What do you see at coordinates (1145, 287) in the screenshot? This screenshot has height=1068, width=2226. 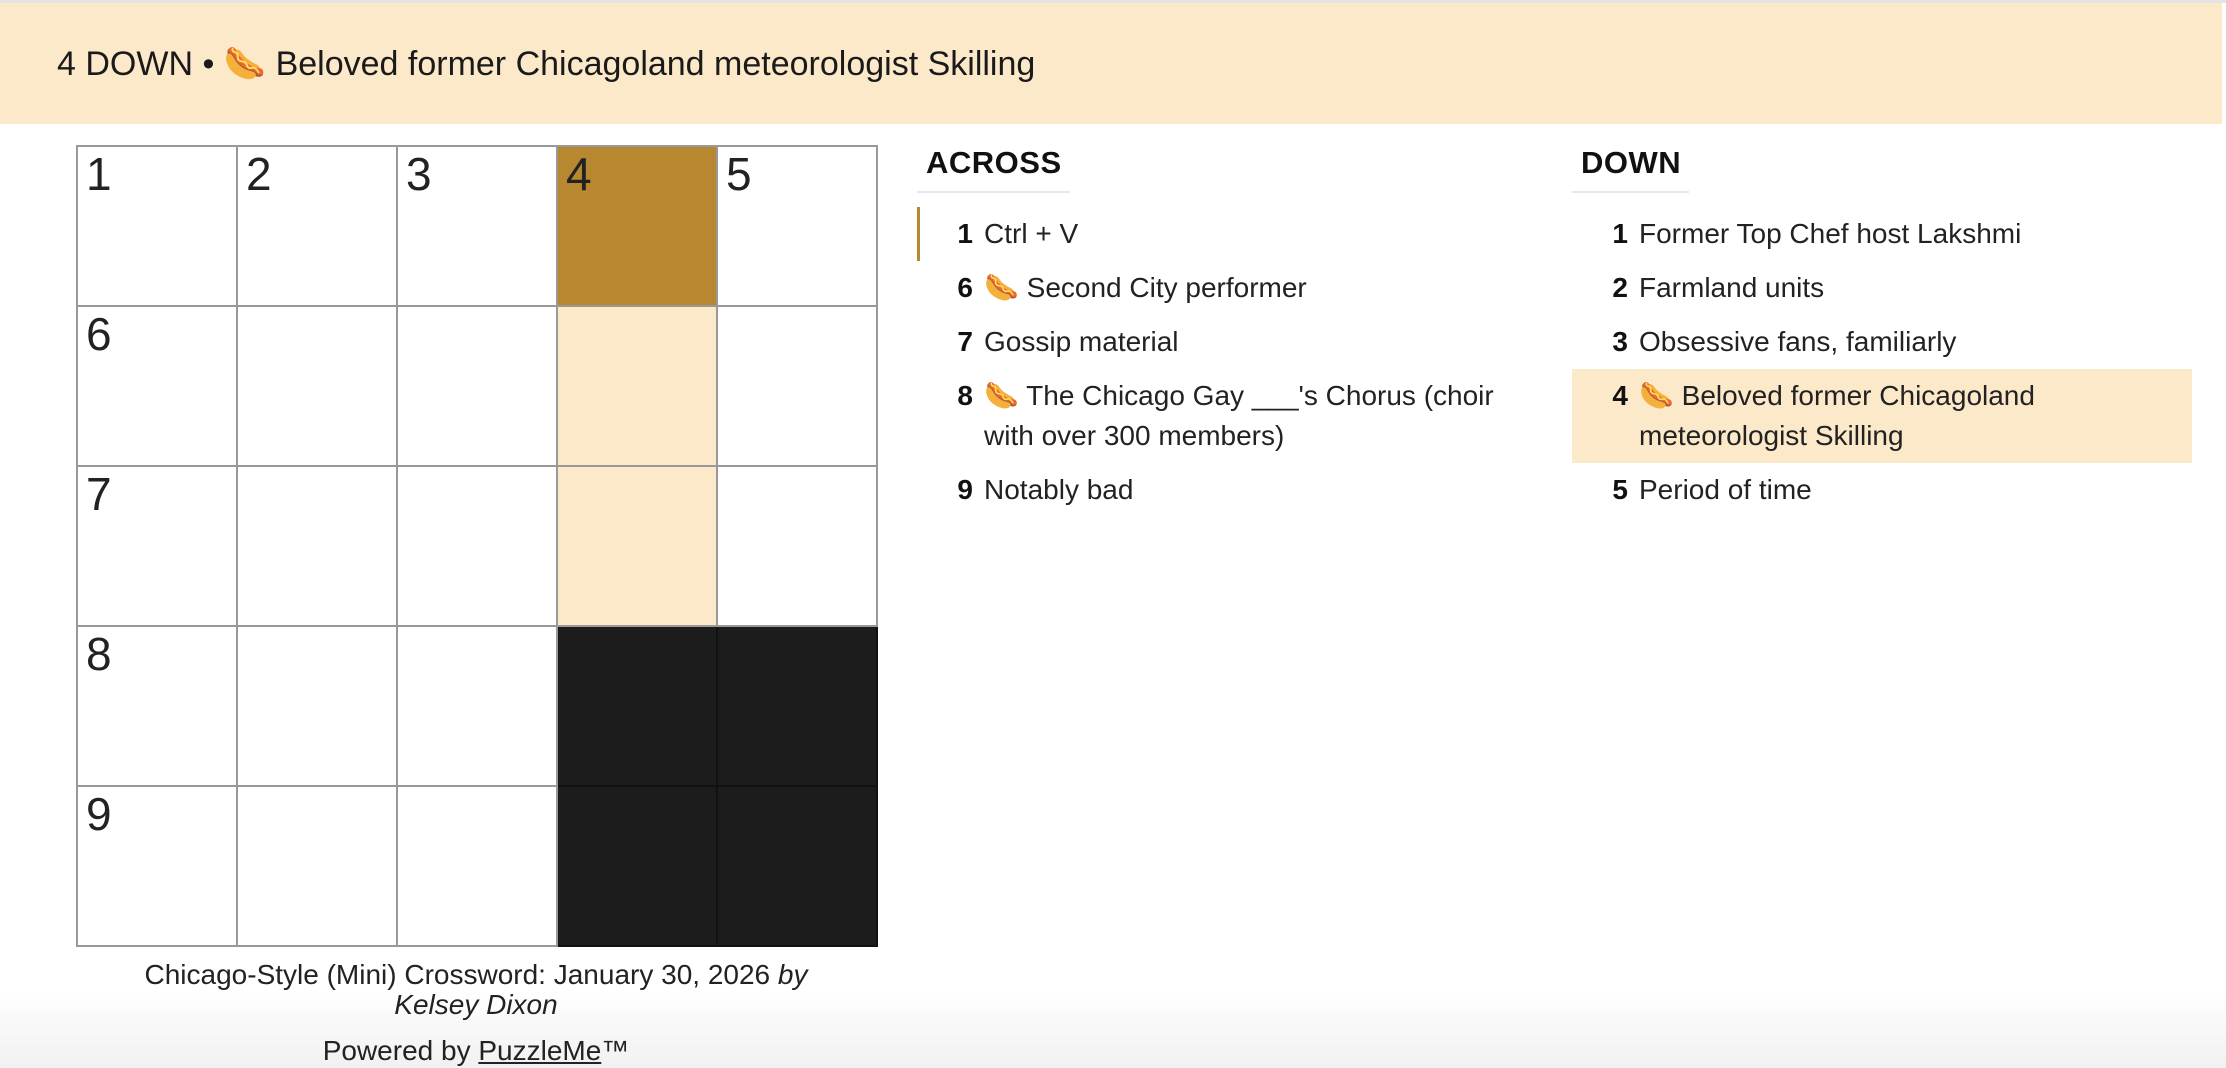 I see `clue-text: 🌭 Second City performer` at bounding box center [1145, 287].